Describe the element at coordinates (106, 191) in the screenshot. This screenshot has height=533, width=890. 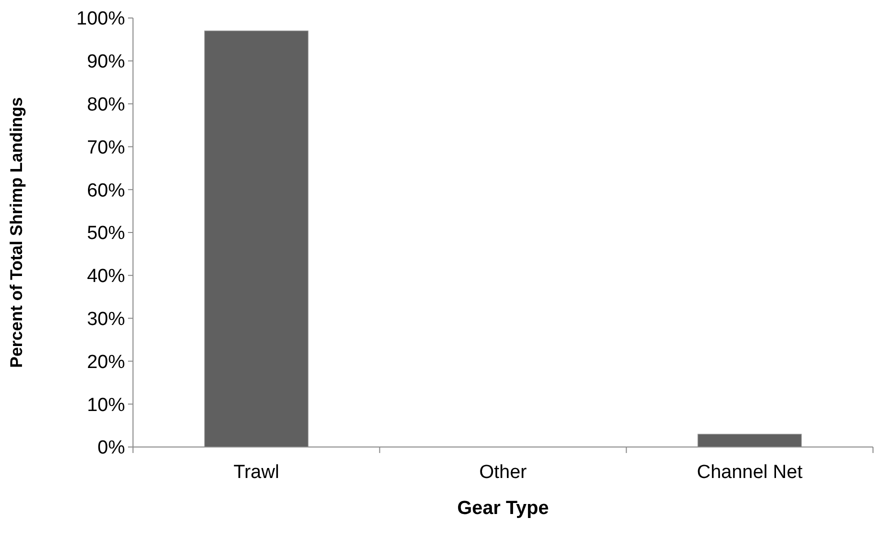
I see `y-tick-label: 60%` at that location.